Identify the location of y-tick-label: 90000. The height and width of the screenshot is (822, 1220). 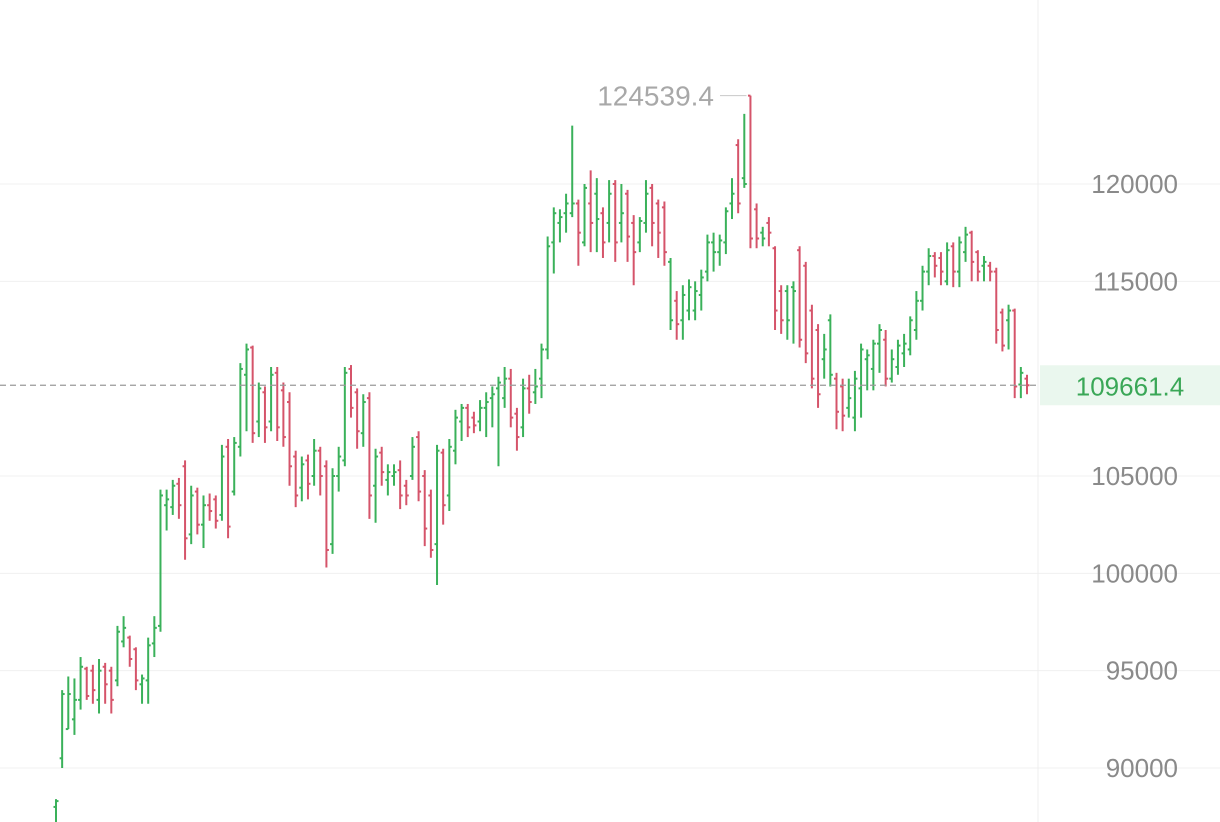
(1142, 768).